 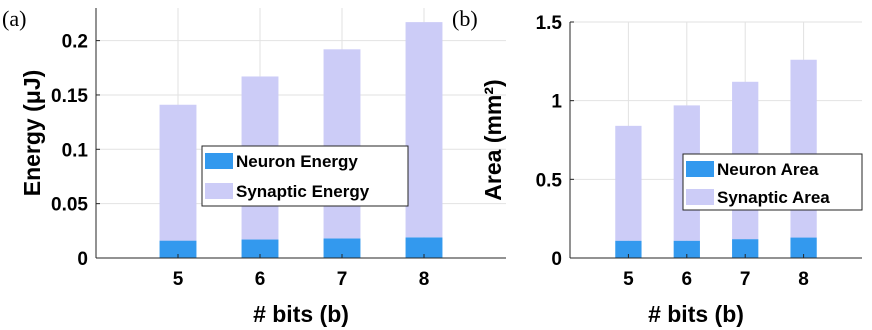 I want to click on panel-label: (b), so click(x=465, y=18).